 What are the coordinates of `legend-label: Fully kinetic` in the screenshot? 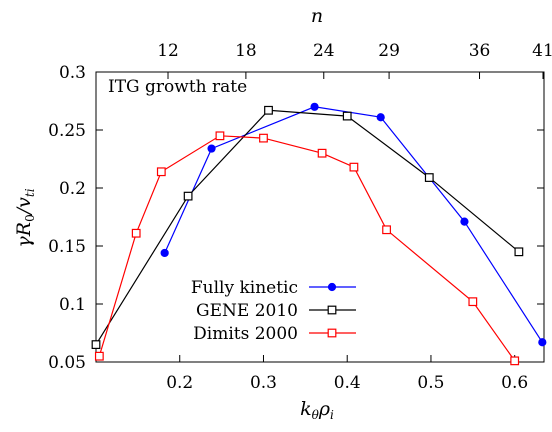 It's located at (244, 288).